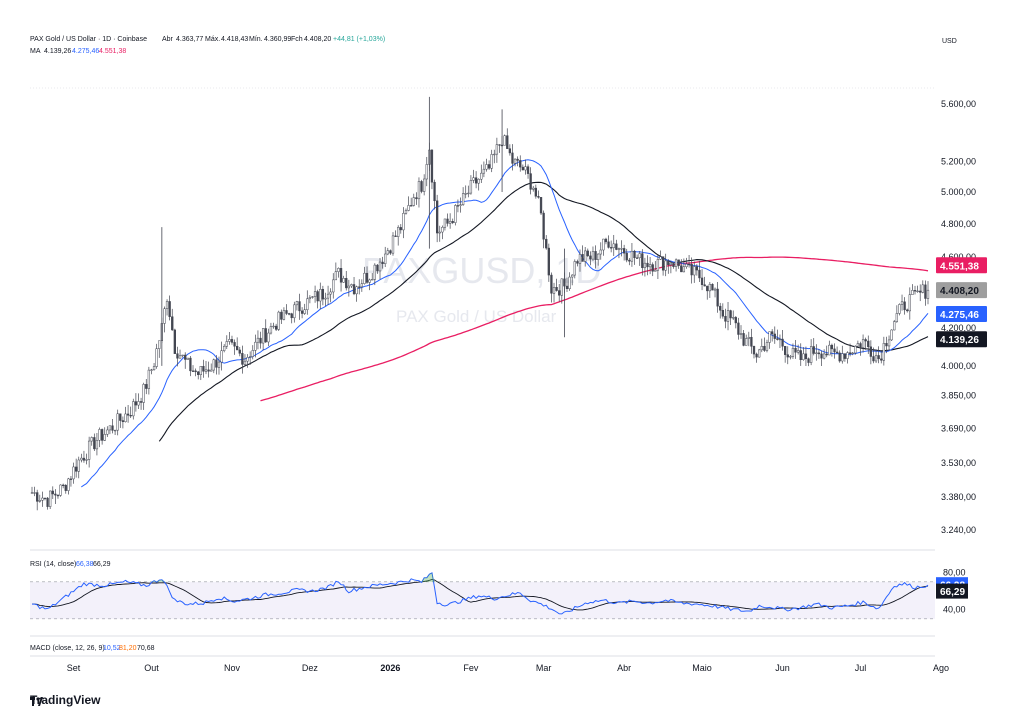 This screenshot has height=722, width=1024. Describe the element at coordinates (958, 328) in the screenshot. I see `price-tick-label: 4.200,00` at that location.